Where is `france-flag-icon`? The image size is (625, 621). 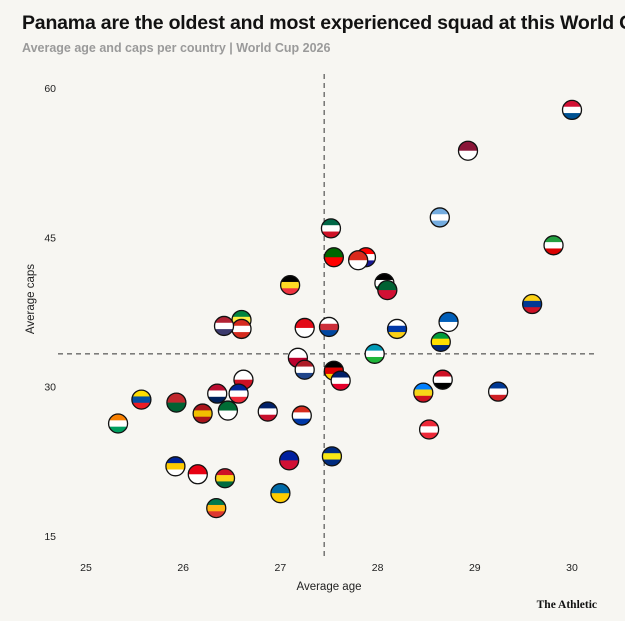 france-flag-icon is located at coordinates (238, 393).